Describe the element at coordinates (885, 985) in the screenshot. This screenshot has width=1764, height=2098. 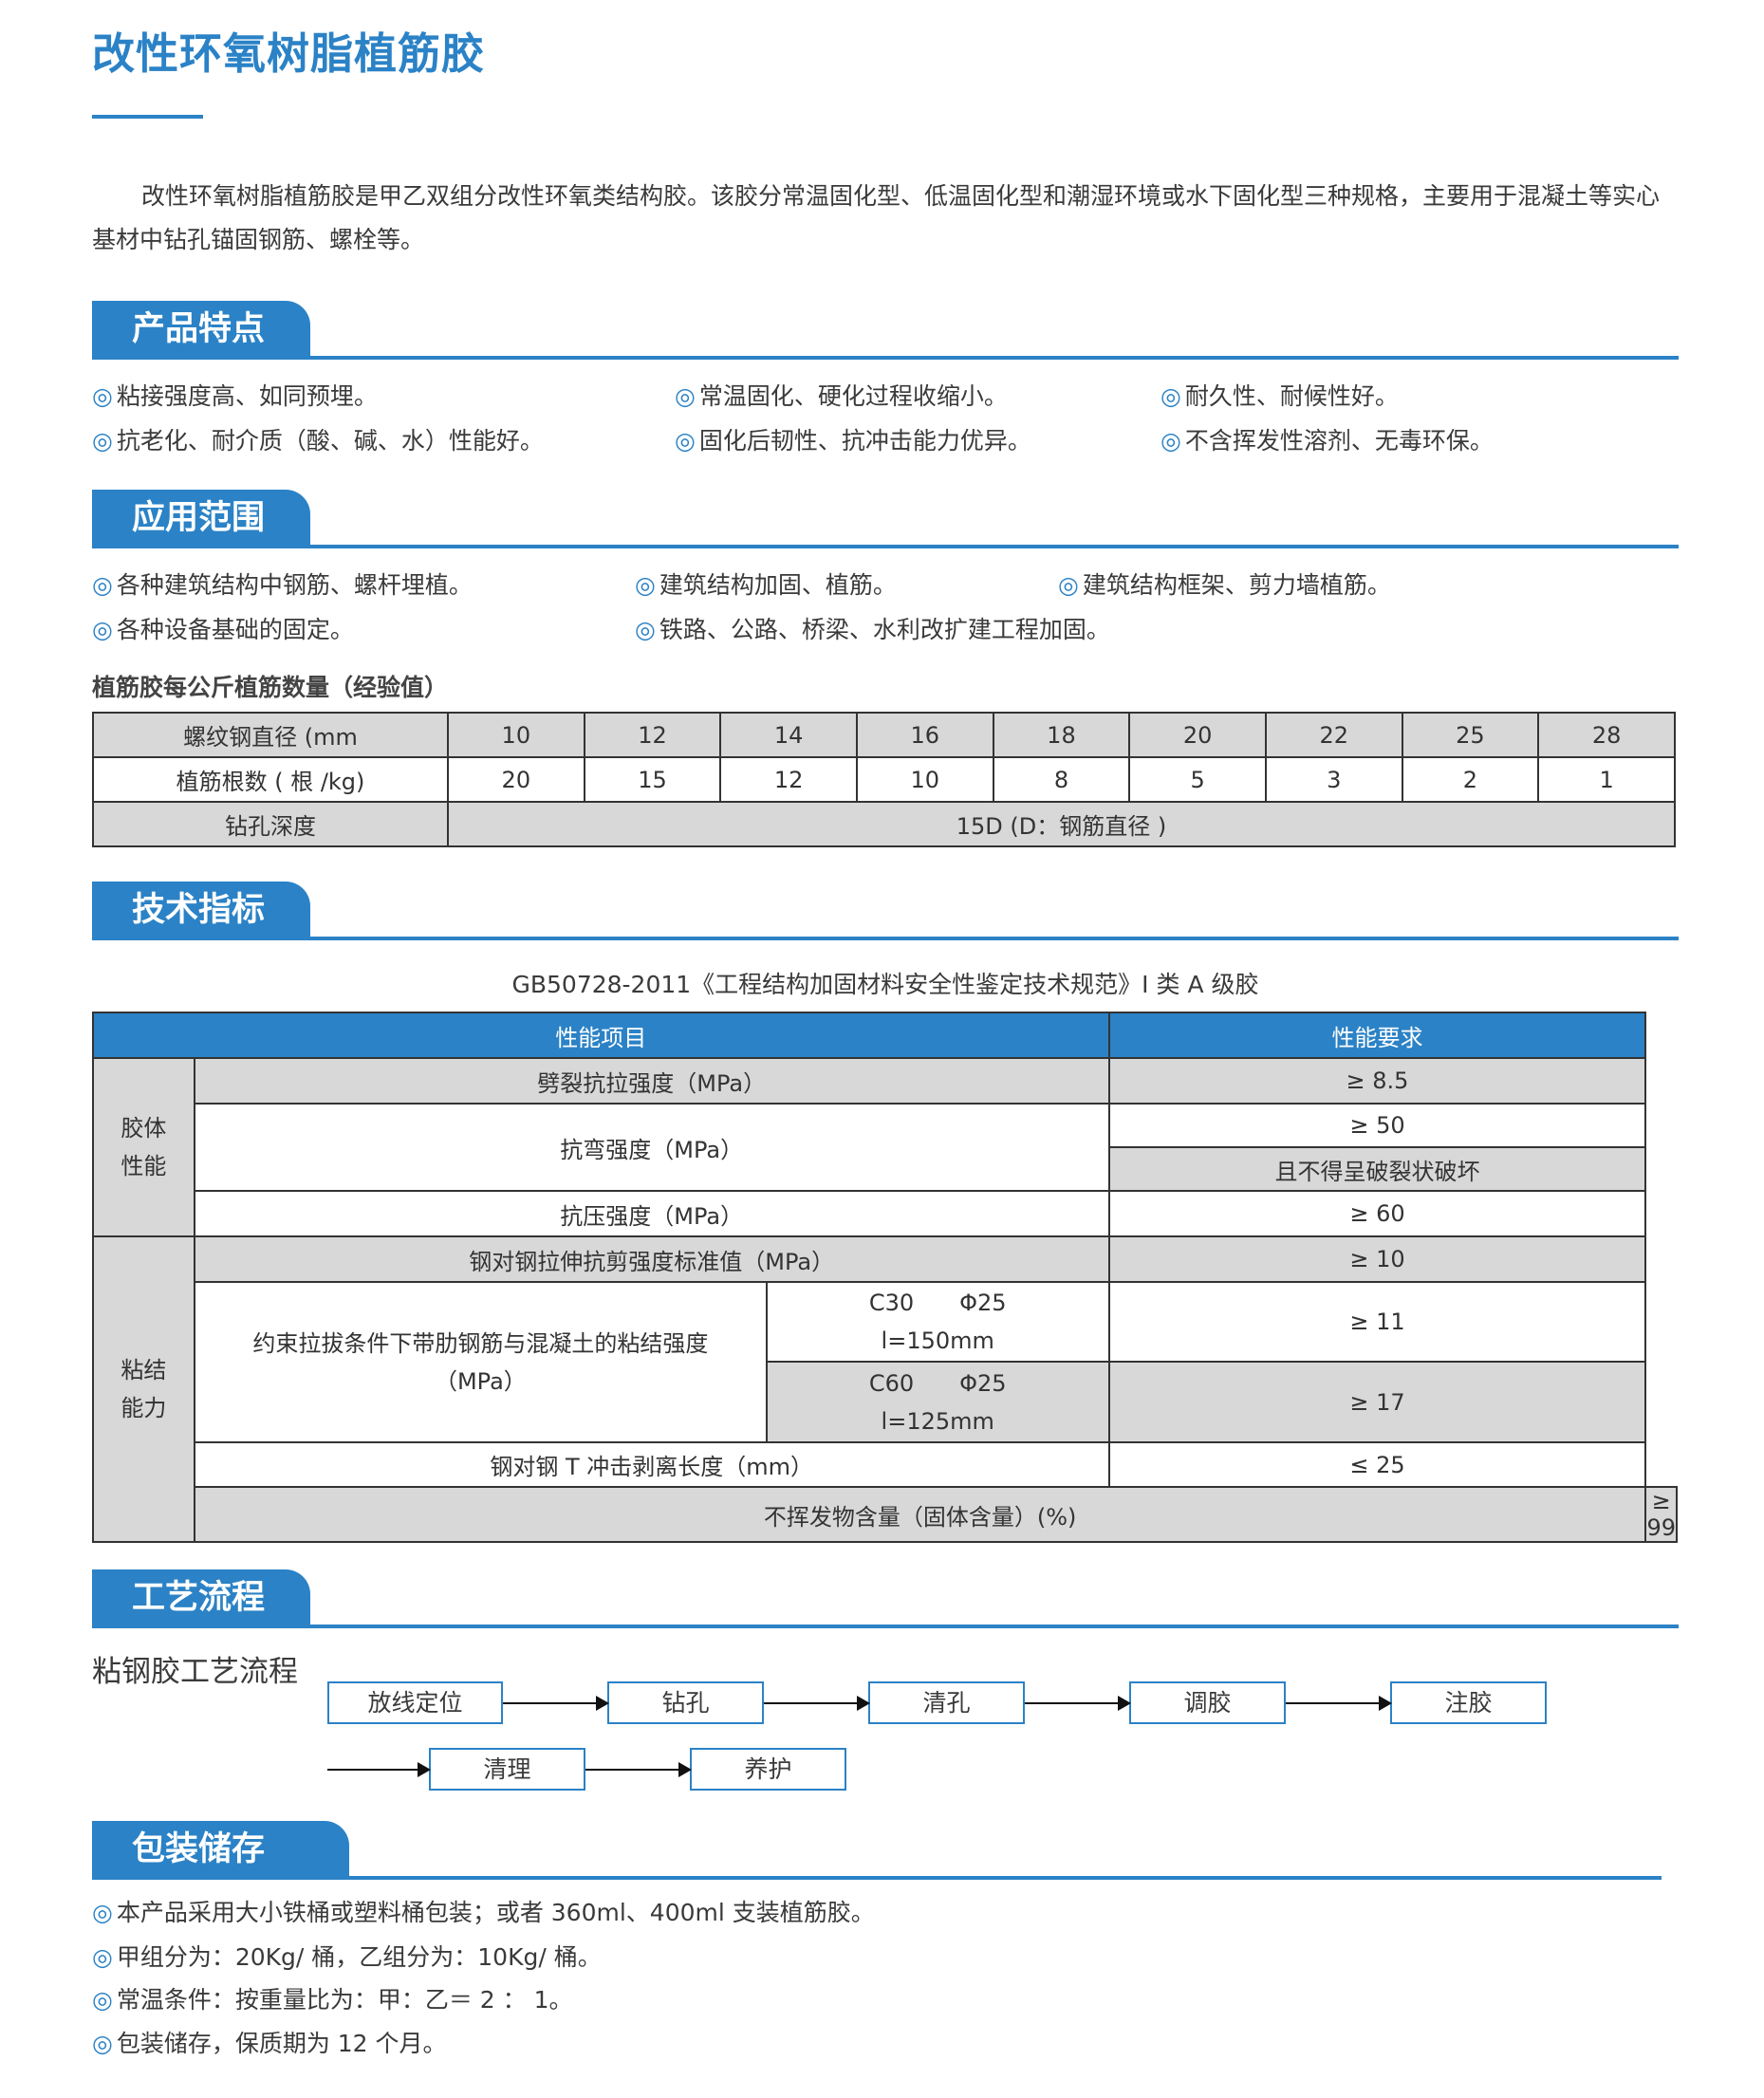
I see `standard-caption: GB50728-2011《工程结构加固材料安全性鉴定技术规范》I 类 A 级胶` at that location.